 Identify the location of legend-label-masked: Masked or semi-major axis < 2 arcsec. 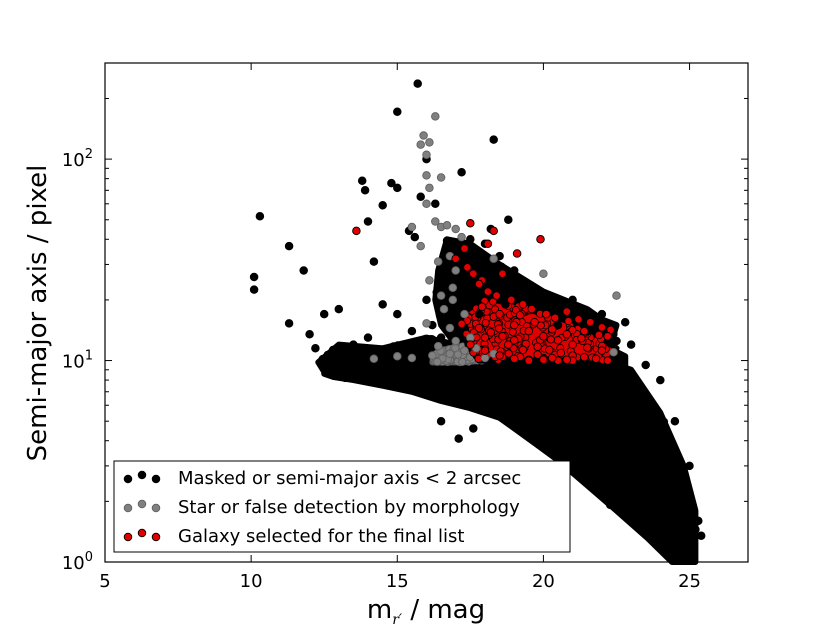
(349, 478).